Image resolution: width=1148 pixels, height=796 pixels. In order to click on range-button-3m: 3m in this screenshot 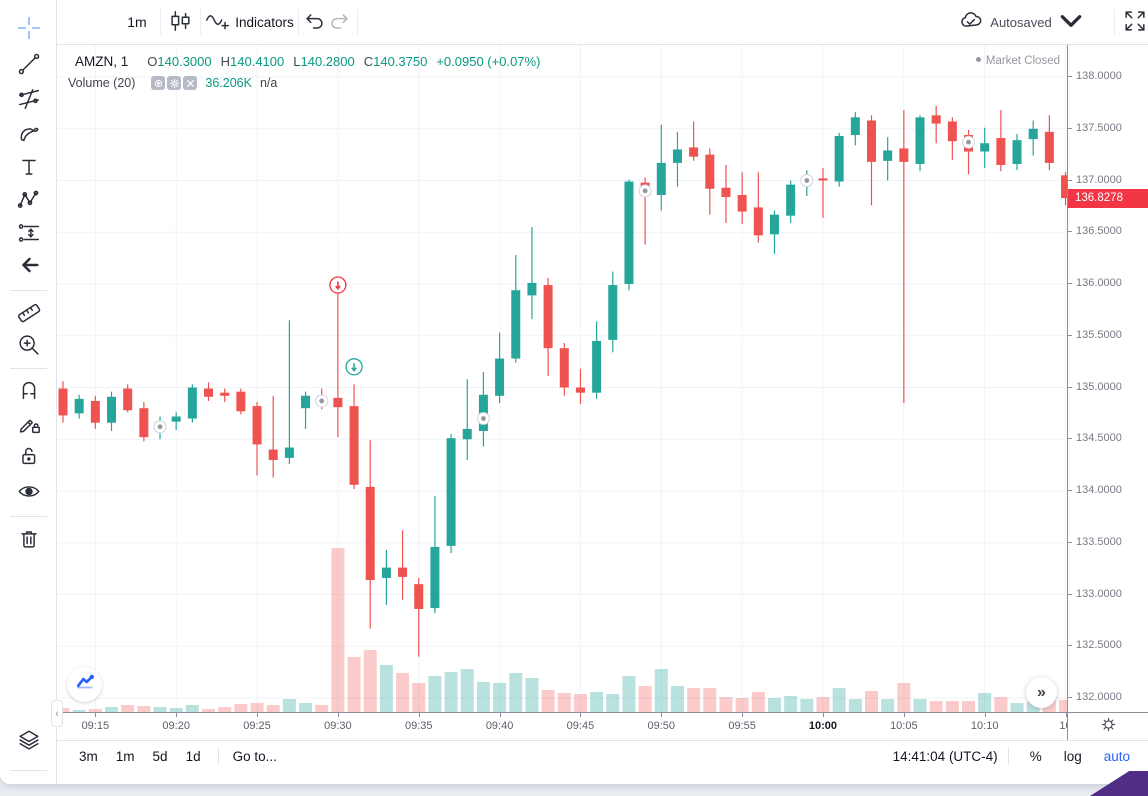, I will do `click(88, 756)`.